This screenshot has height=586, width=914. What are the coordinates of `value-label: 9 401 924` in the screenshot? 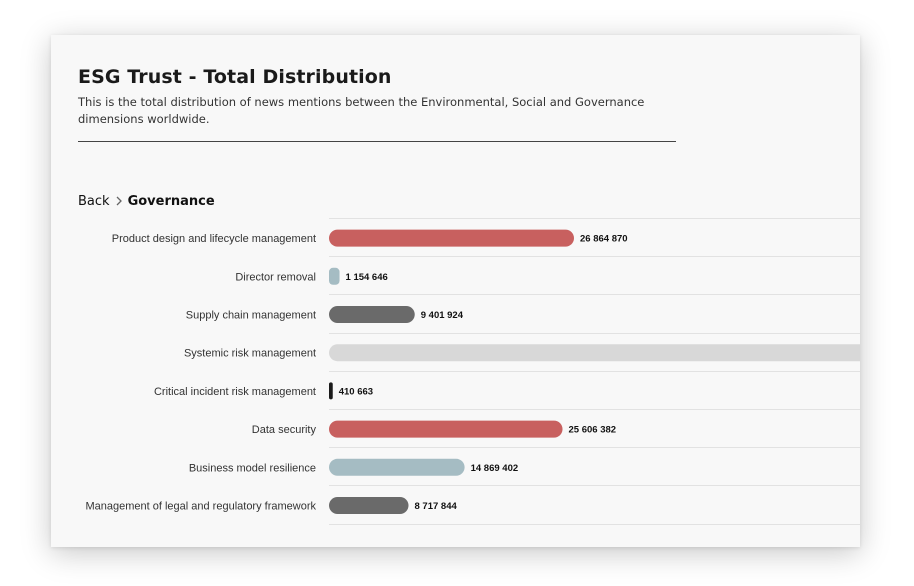 It's located at (442, 315).